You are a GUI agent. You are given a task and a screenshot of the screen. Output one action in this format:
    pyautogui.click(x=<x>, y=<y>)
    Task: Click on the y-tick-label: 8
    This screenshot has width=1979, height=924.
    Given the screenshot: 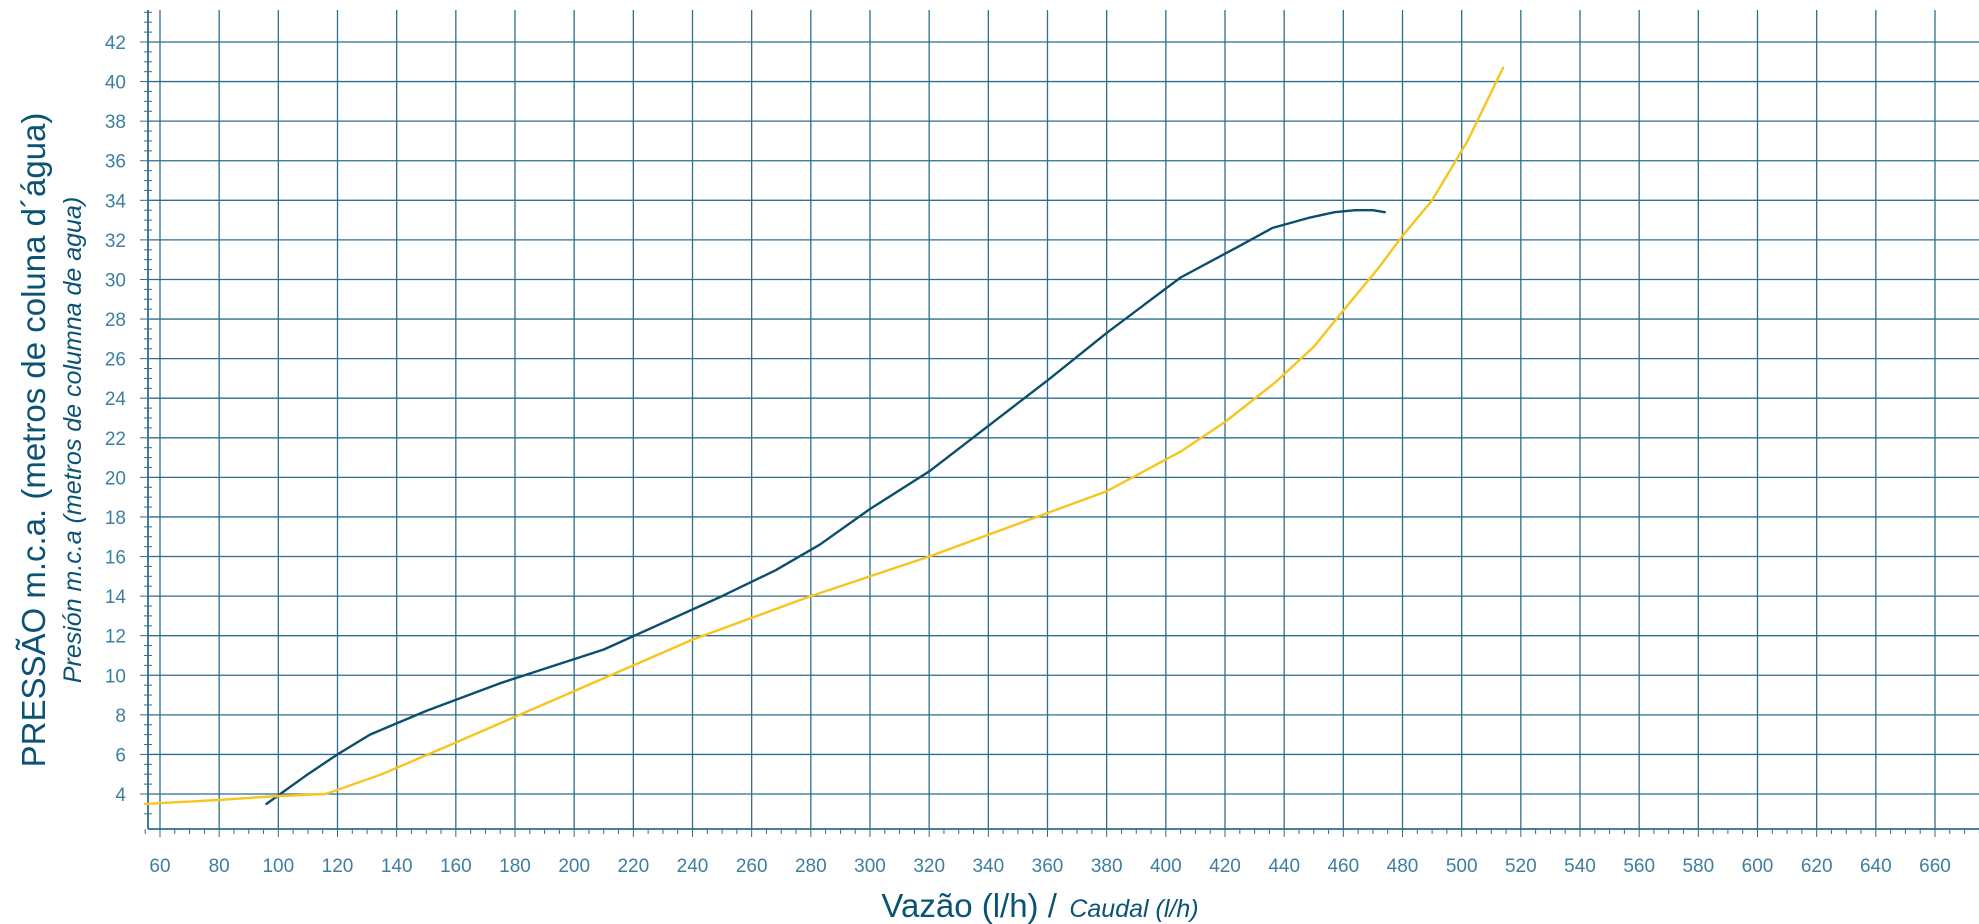 What is the action you would take?
    pyautogui.click(x=120, y=716)
    